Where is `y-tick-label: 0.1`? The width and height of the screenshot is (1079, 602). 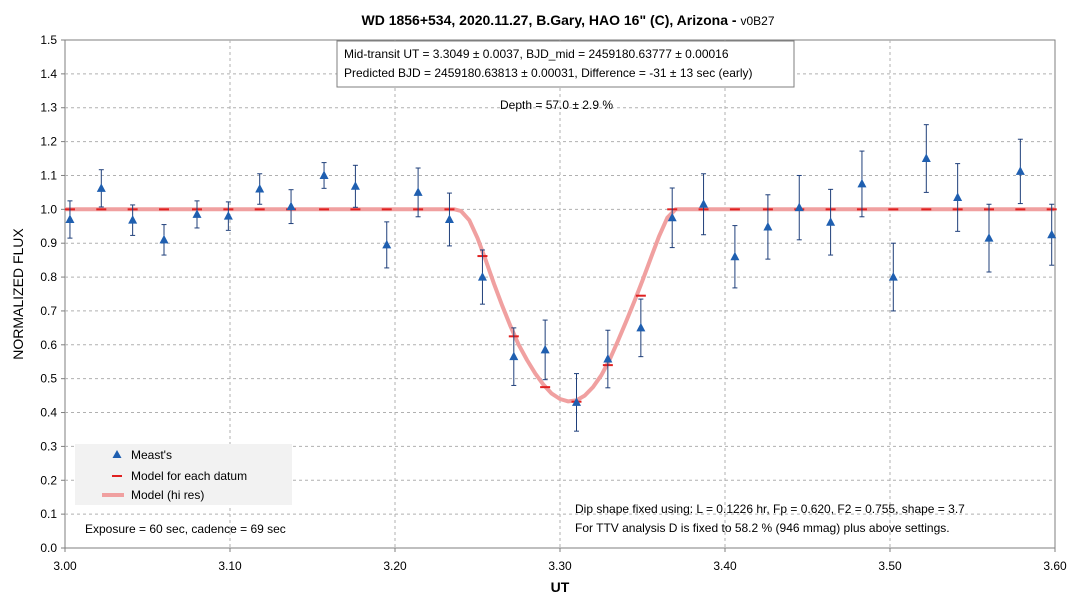
y-tick-label: 0.1 is located at coordinates (48, 514).